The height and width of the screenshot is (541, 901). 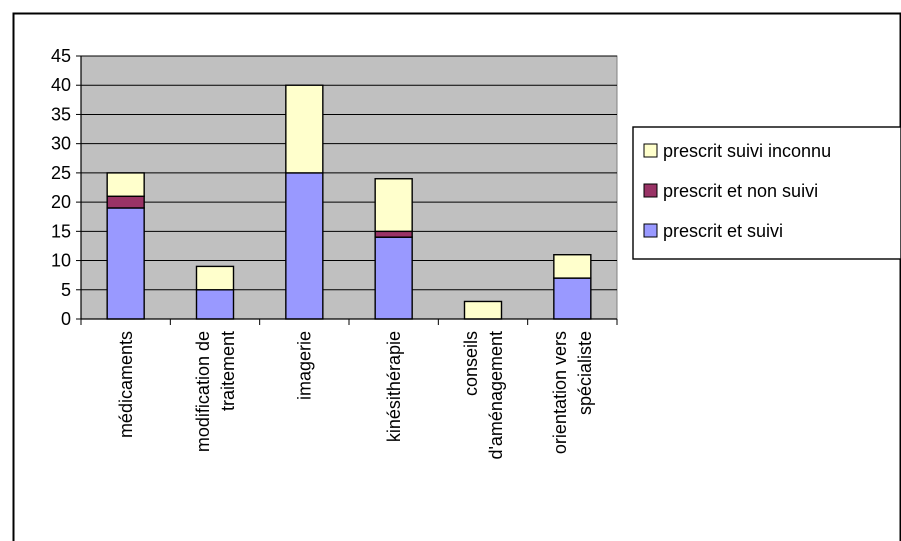 What do you see at coordinates (61, 144) in the screenshot?
I see `y-tick-label: 30` at bounding box center [61, 144].